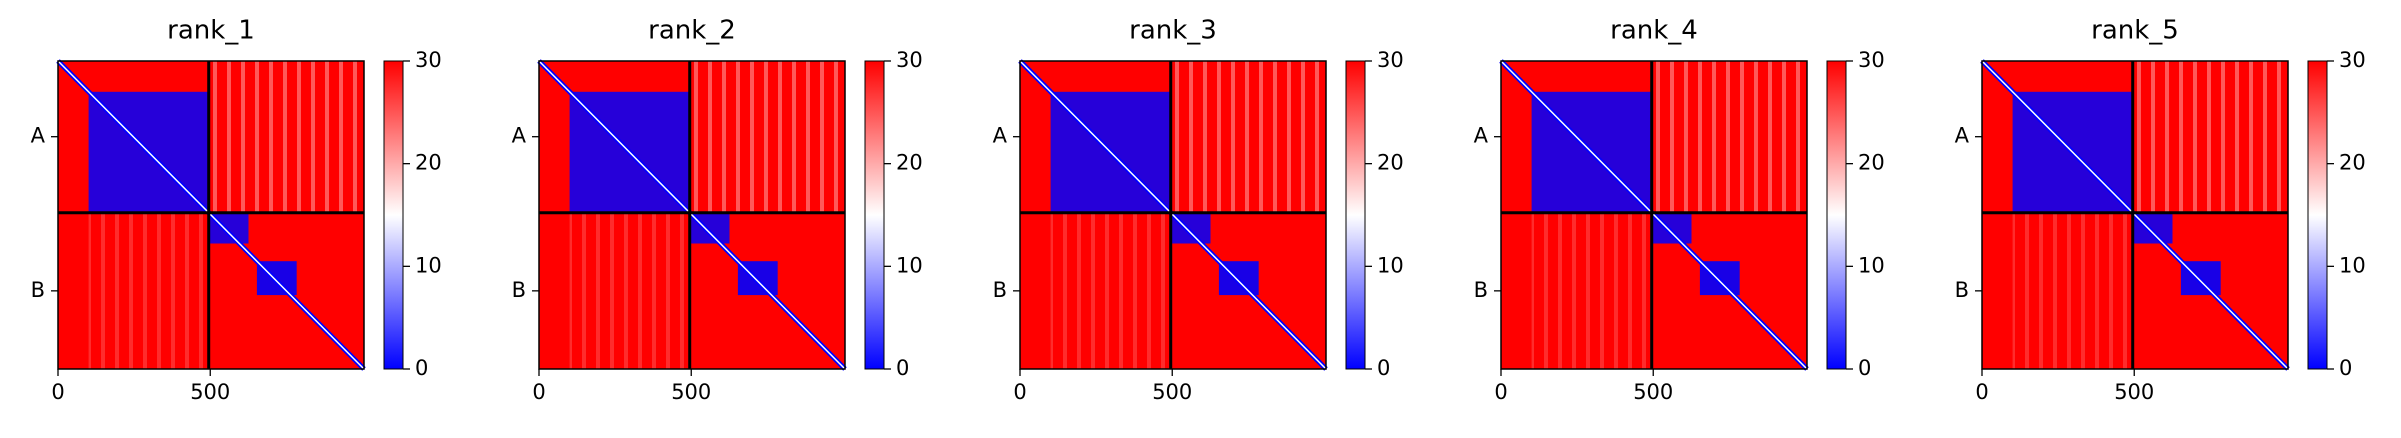 This screenshot has width=2401, height=438. Describe the element at coordinates (211, 31) in the screenshot. I see `chart-title: rank_1` at that location.